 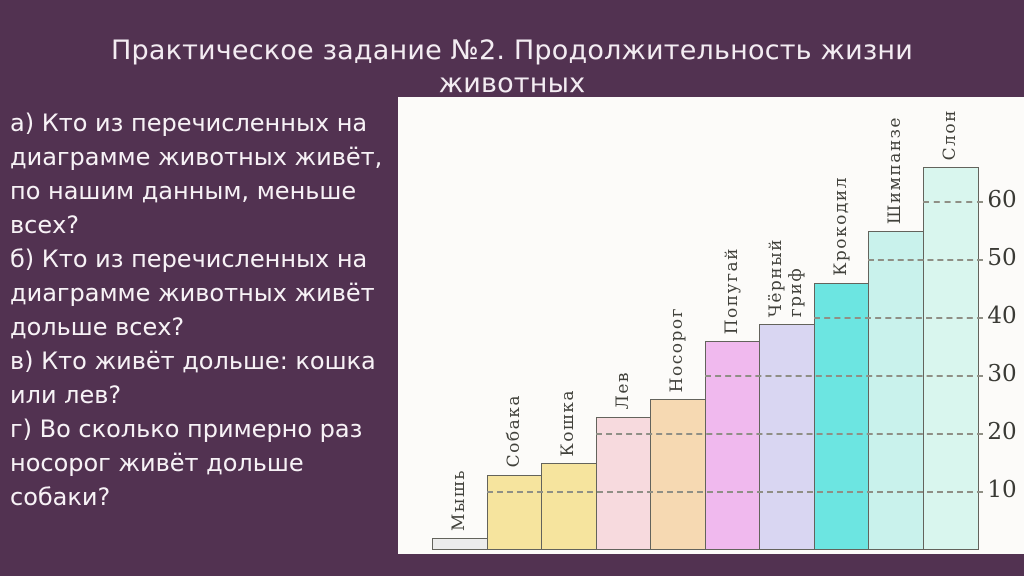 I want to click on bar-label: Носорог, so click(x=677, y=349).